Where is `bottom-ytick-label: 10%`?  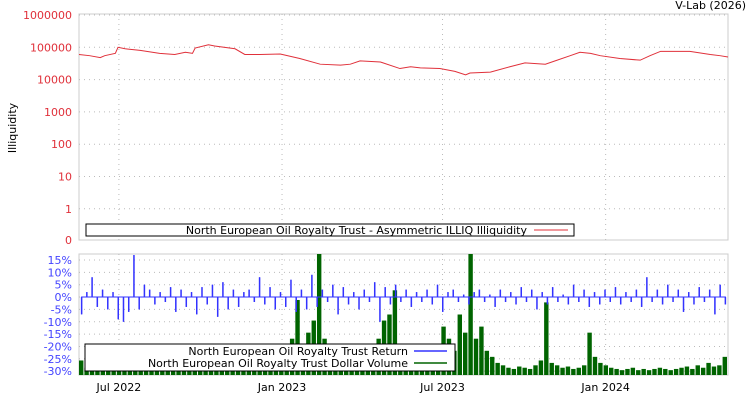
bottom-ytick-label: 10% is located at coordinates (60, 272).